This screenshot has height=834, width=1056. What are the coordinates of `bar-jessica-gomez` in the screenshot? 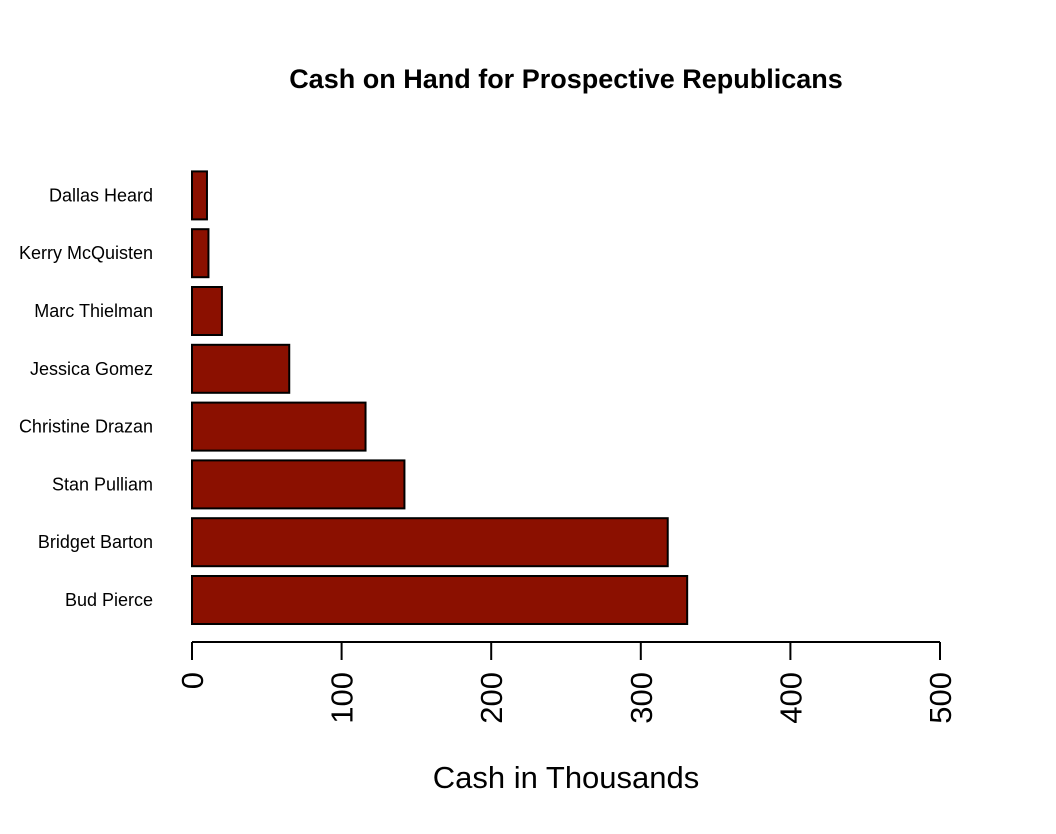 It's located at (241, 368).